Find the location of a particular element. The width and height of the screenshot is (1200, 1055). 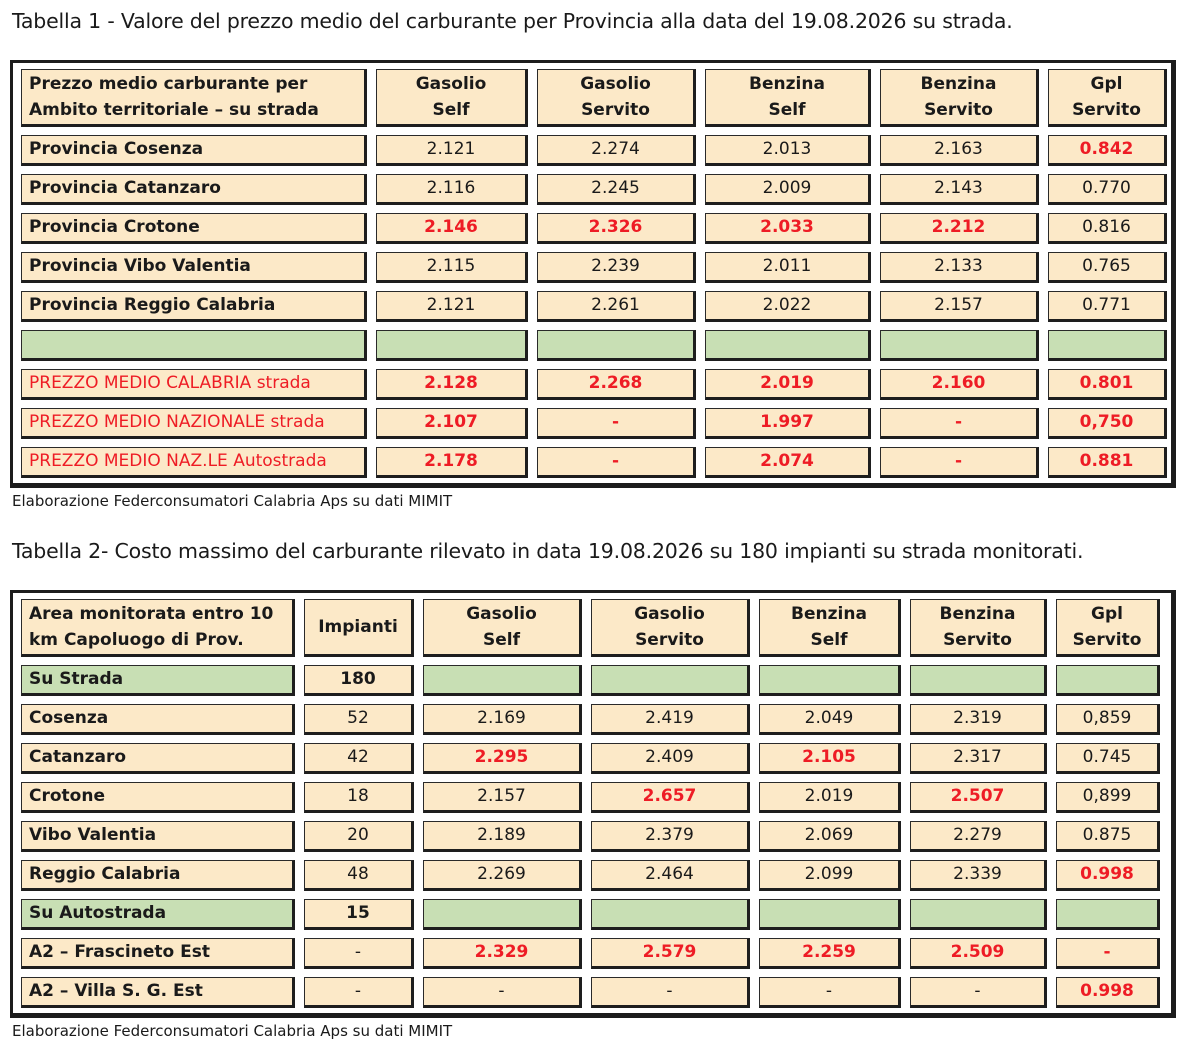

impianti-cell: 15 is located at coordinates (359, 914).